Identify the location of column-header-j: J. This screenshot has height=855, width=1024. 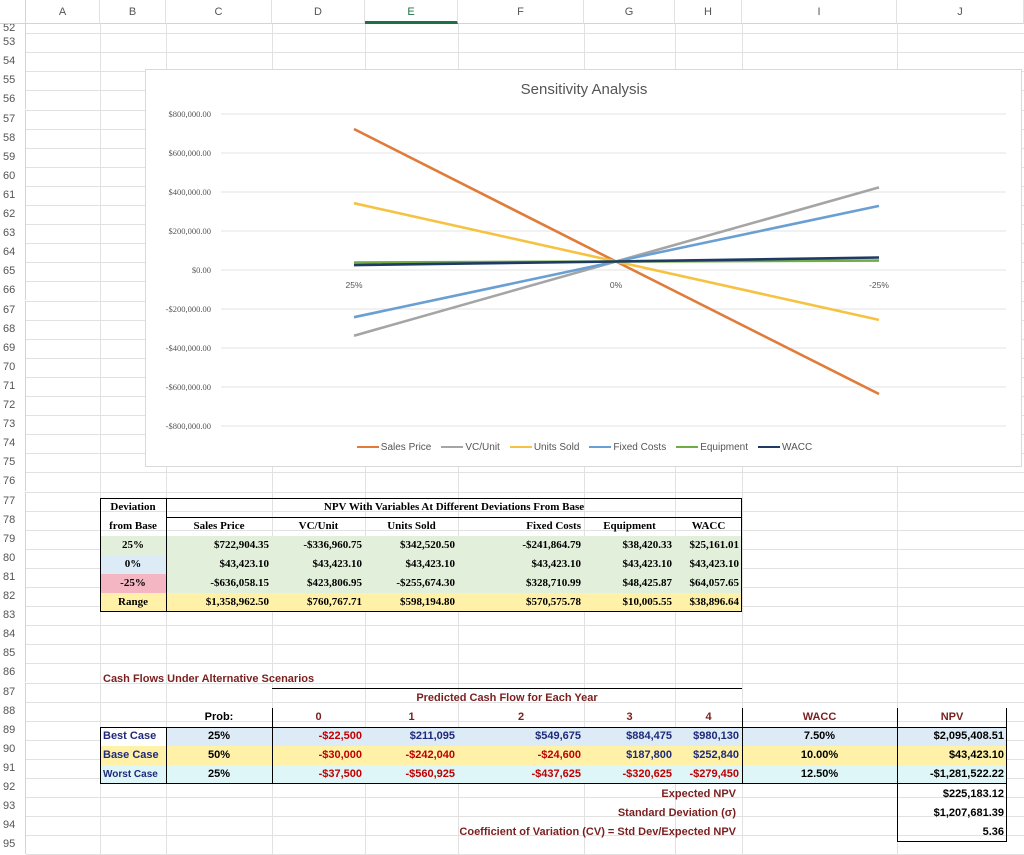
(960, 12).